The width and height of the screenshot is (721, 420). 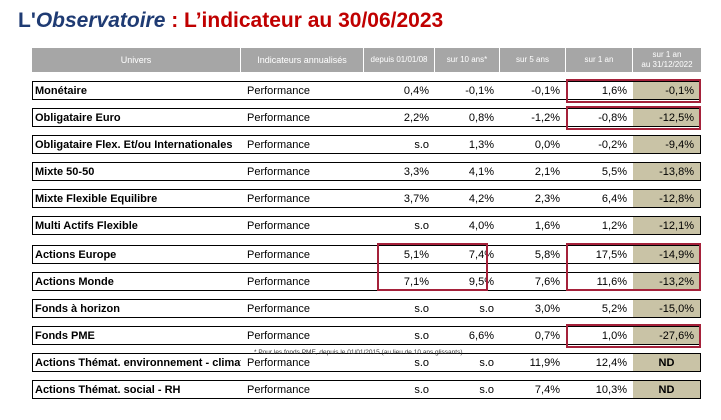 I want to click on value-5-years: 0,7%, so click(x=533, y=335).